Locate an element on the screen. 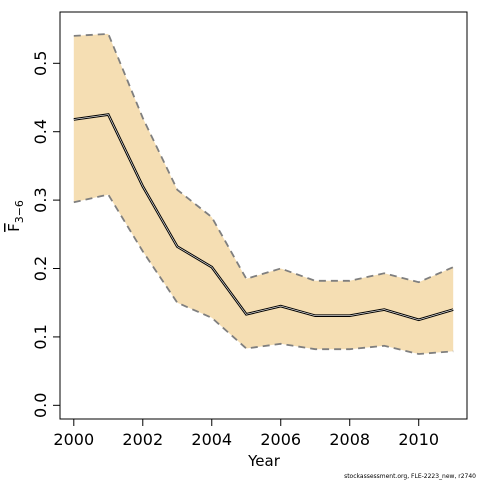  x-tick-label: 2006 is located at coordinates (280, 439).